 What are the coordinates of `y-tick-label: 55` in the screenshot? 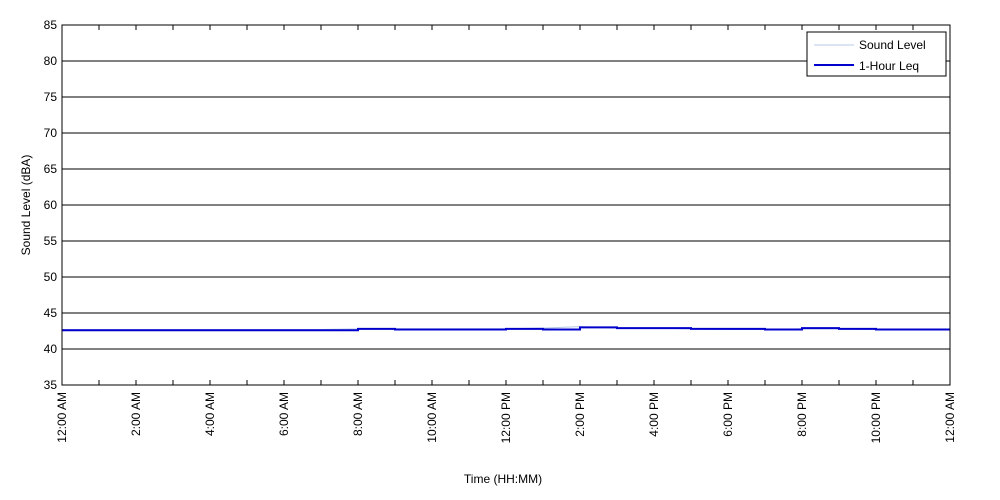 It's located at (51, 241).